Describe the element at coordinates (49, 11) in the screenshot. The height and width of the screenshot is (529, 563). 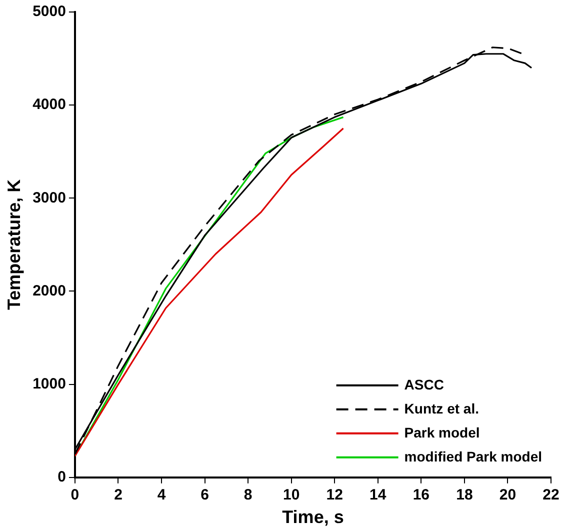
I see `y-tick-label: 5000` at that location.